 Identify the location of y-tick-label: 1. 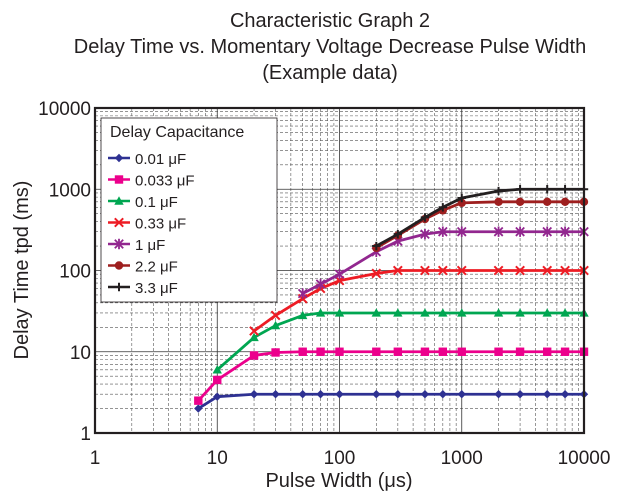
(85, 434).